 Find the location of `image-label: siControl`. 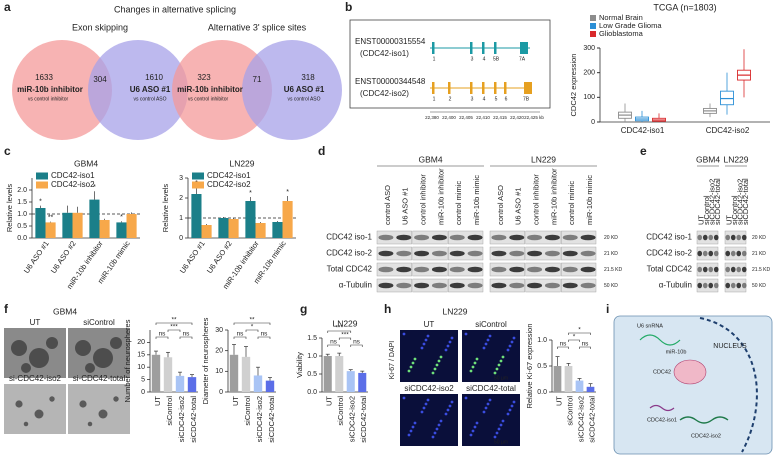

image-label: siControl is located at coordinates (99, 322).